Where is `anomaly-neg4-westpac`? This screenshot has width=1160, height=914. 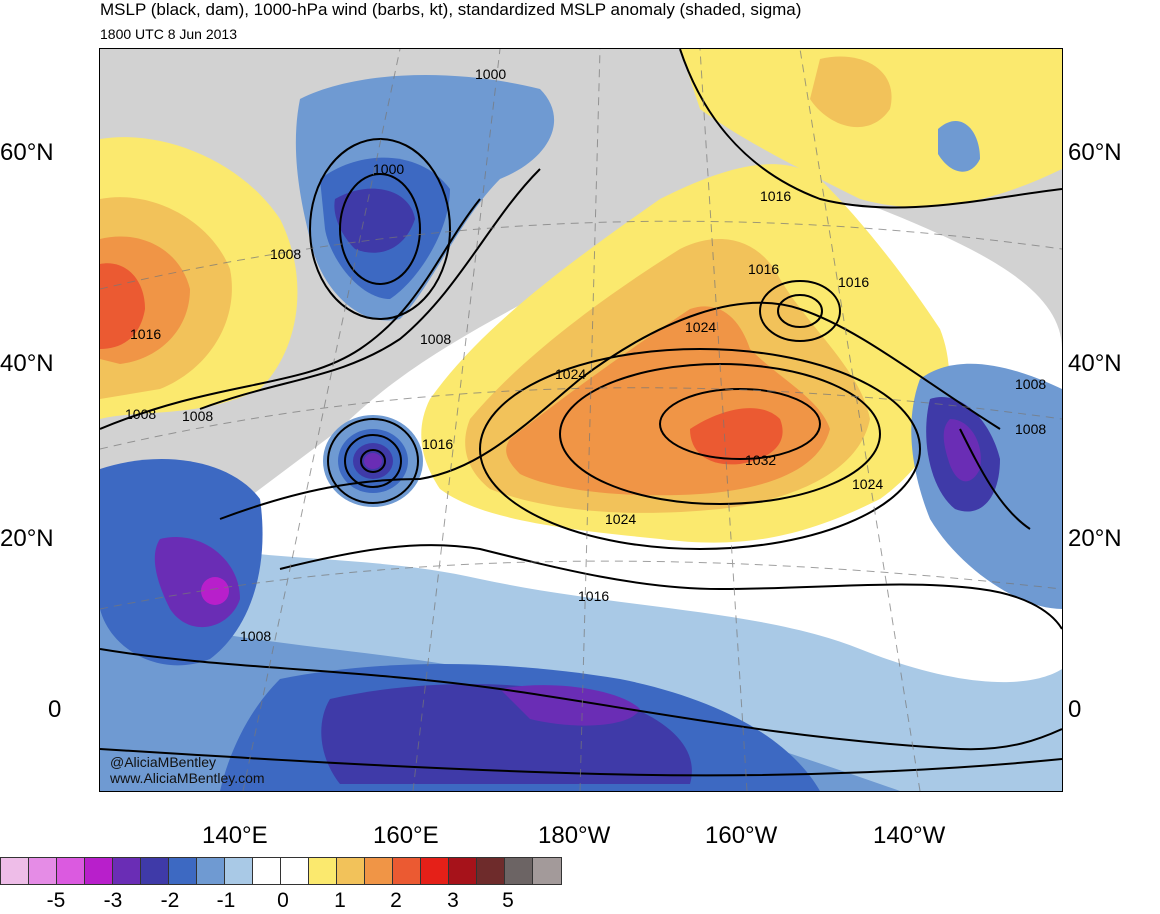 anomaly-neg4-westpac is located at coordinates (215, 591).